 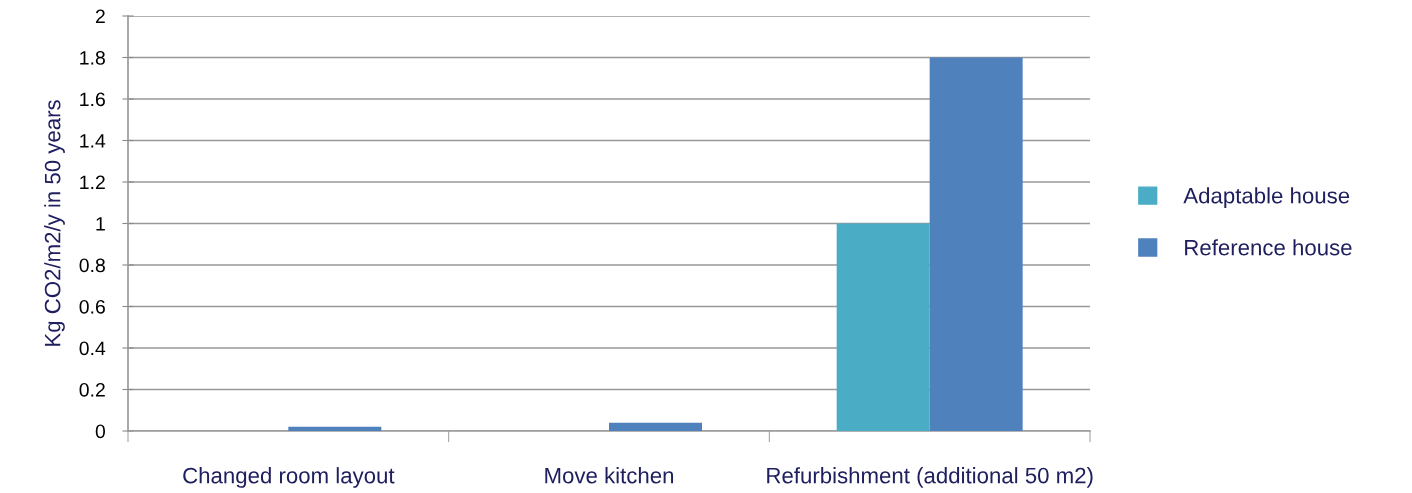 What do you see at coordinates (1266, 197) in the screenshot?
I see `legend-label: Adaptable house` at bounding box center [1266, 197].